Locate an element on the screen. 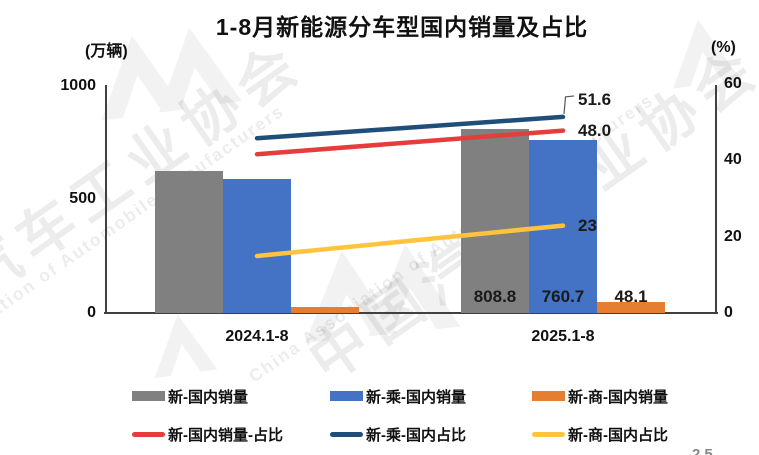 The height and width of the screenshot is (455, 759). x-axis-category: 2024.1-8 is located at coordinates (257, 336).